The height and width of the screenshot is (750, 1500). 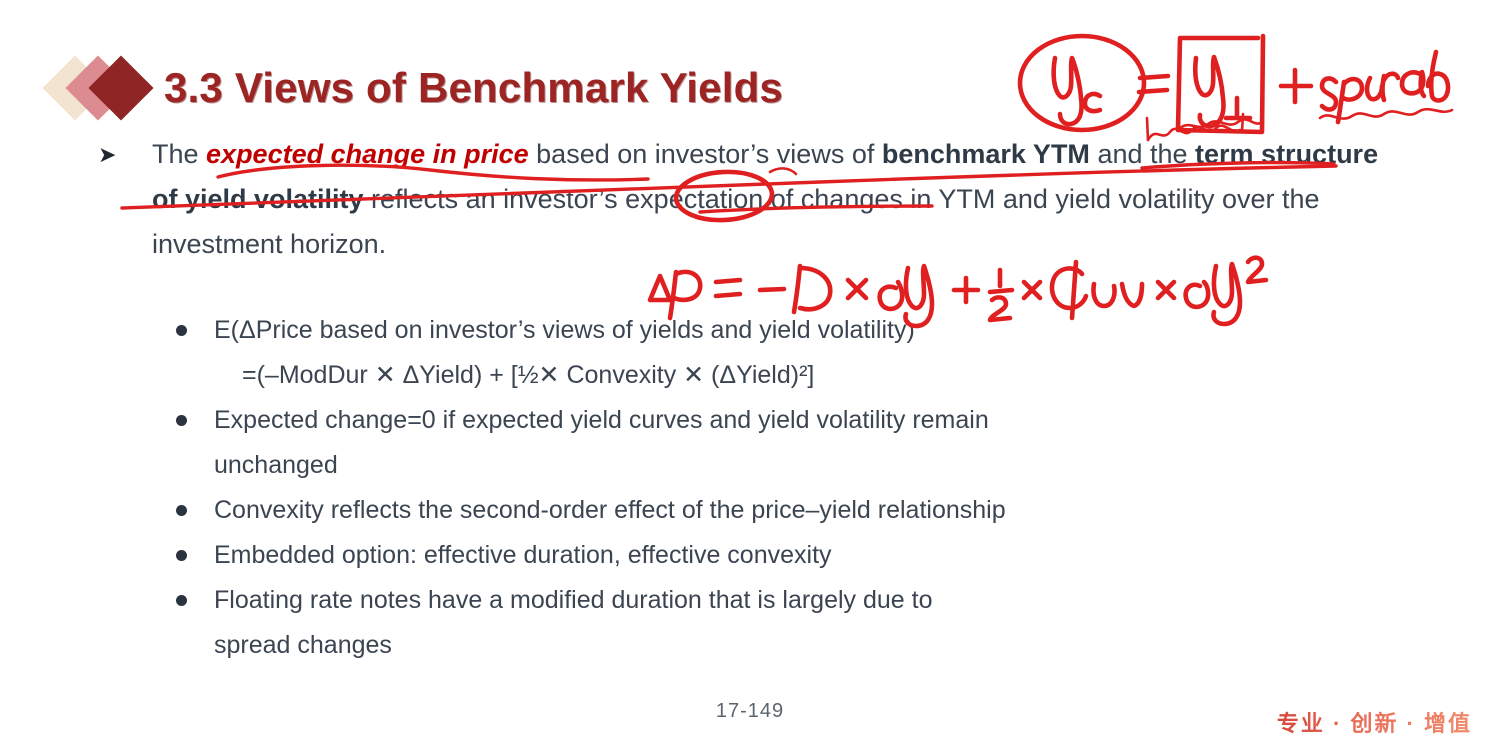 I want to click on ink-squiggle-under-yT, so click(x=1221, y=124).